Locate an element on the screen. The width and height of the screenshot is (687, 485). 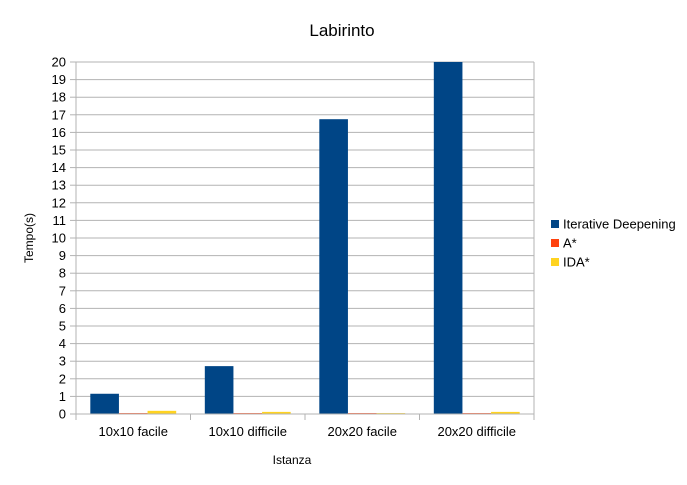
y-tick-label: 11 is located at coordinates (60, 220).